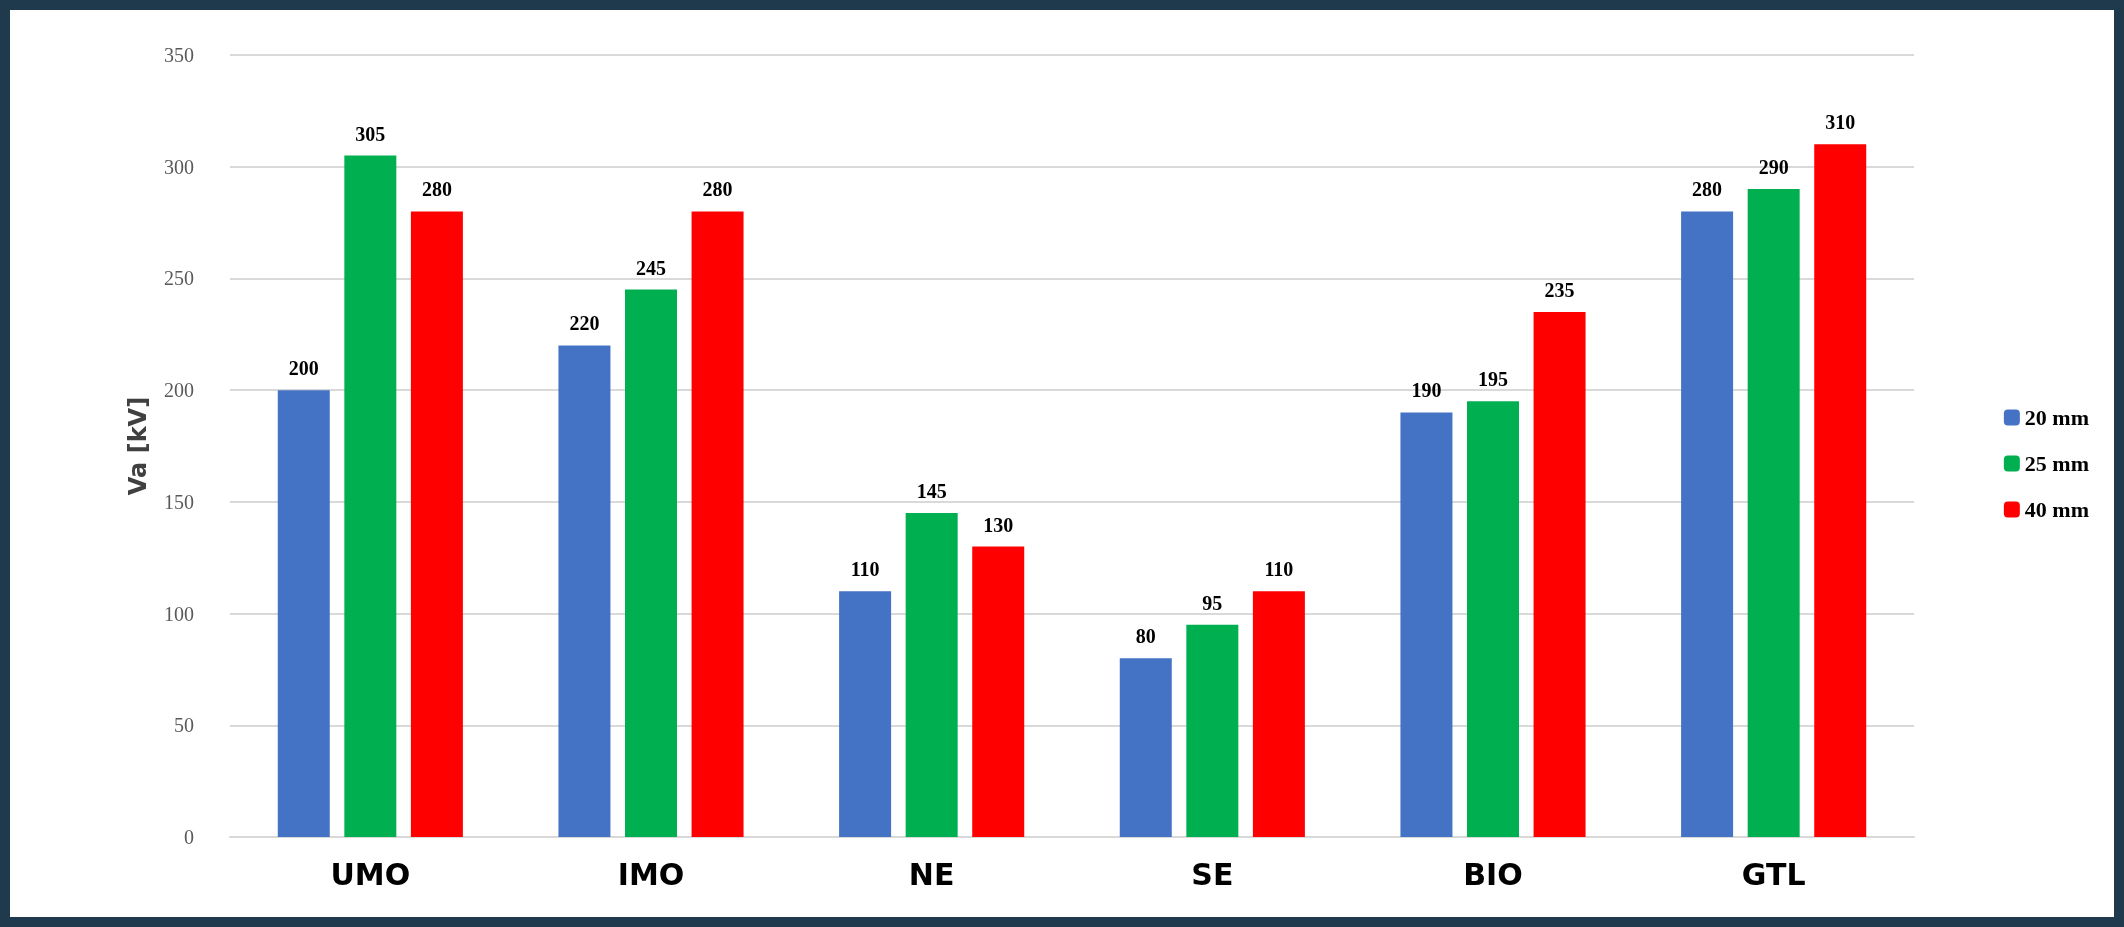 The height and width of the screenshot is (927, 2124). Describe the element at coordinates (1212, 602) in the screenshot. I see `data-label: 95` at that location.